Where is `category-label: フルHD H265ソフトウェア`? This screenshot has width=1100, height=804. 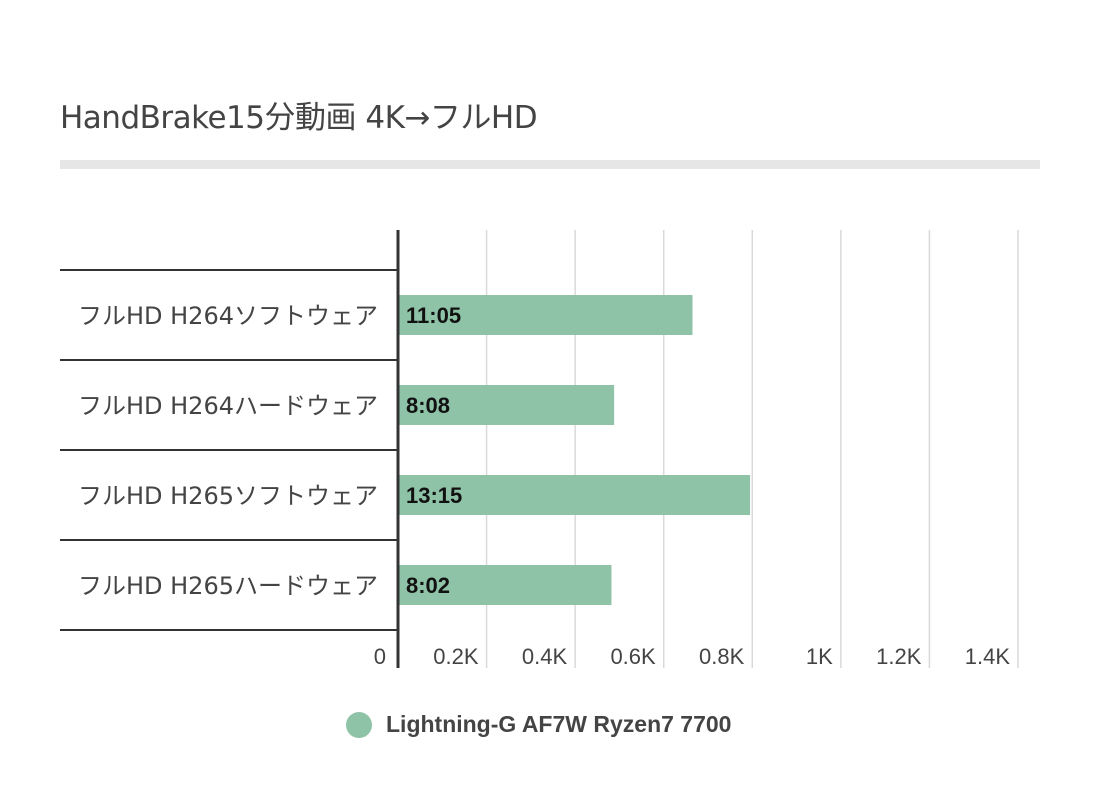 category-label: フルHD H265ソフトウェア is located at coordinates (228, 496).